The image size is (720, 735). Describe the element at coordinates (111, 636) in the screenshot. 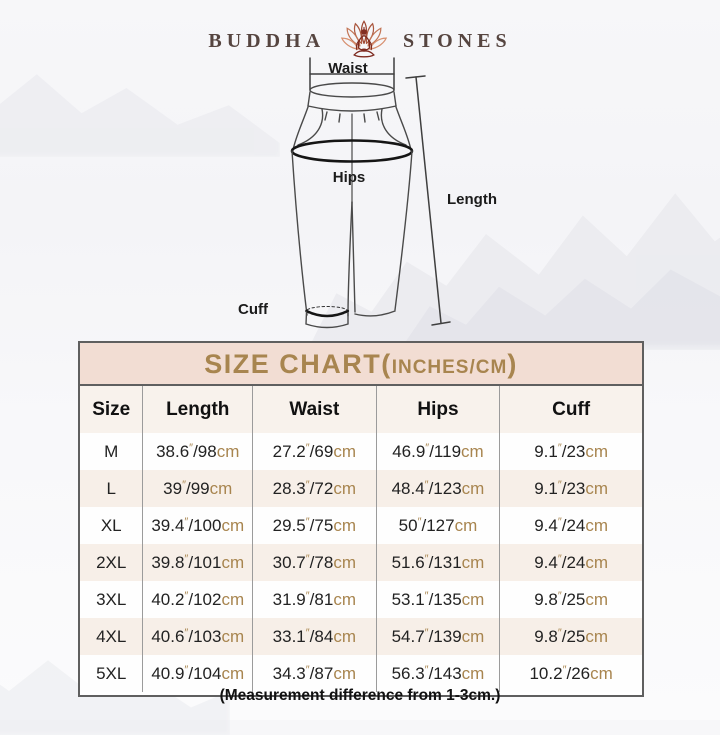

I see `size-cell: 4XL` at that location.